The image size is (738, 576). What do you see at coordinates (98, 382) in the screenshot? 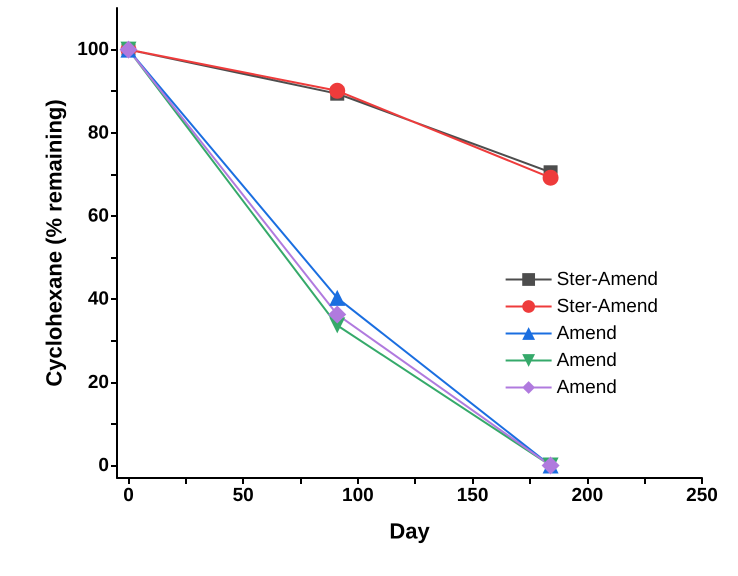
I see `y-tick-label: 20` at bounding box center [98, 382].